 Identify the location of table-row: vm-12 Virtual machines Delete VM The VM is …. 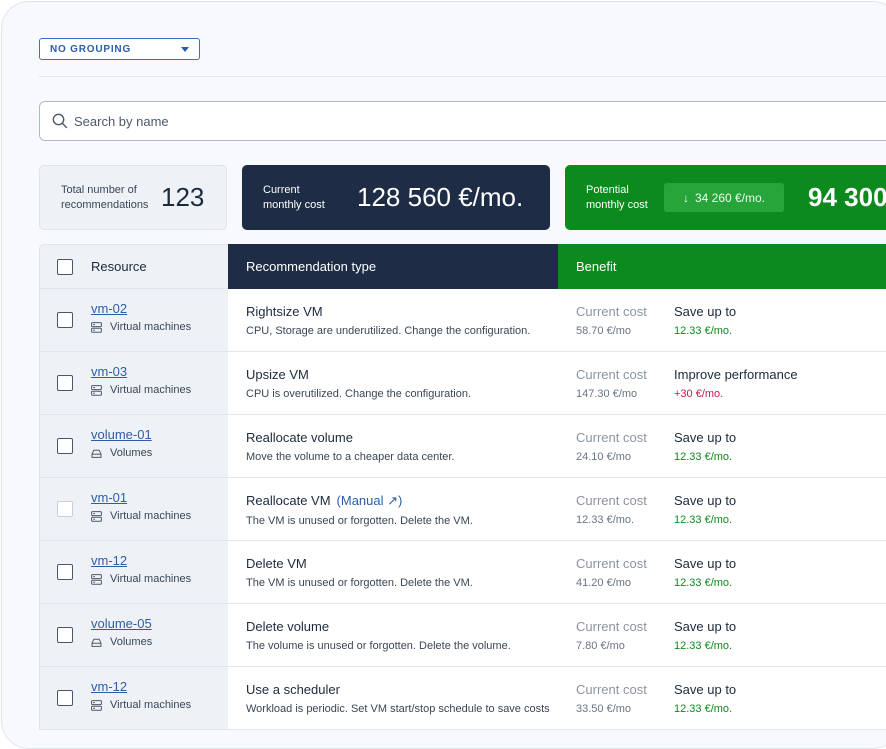
(462, 572).